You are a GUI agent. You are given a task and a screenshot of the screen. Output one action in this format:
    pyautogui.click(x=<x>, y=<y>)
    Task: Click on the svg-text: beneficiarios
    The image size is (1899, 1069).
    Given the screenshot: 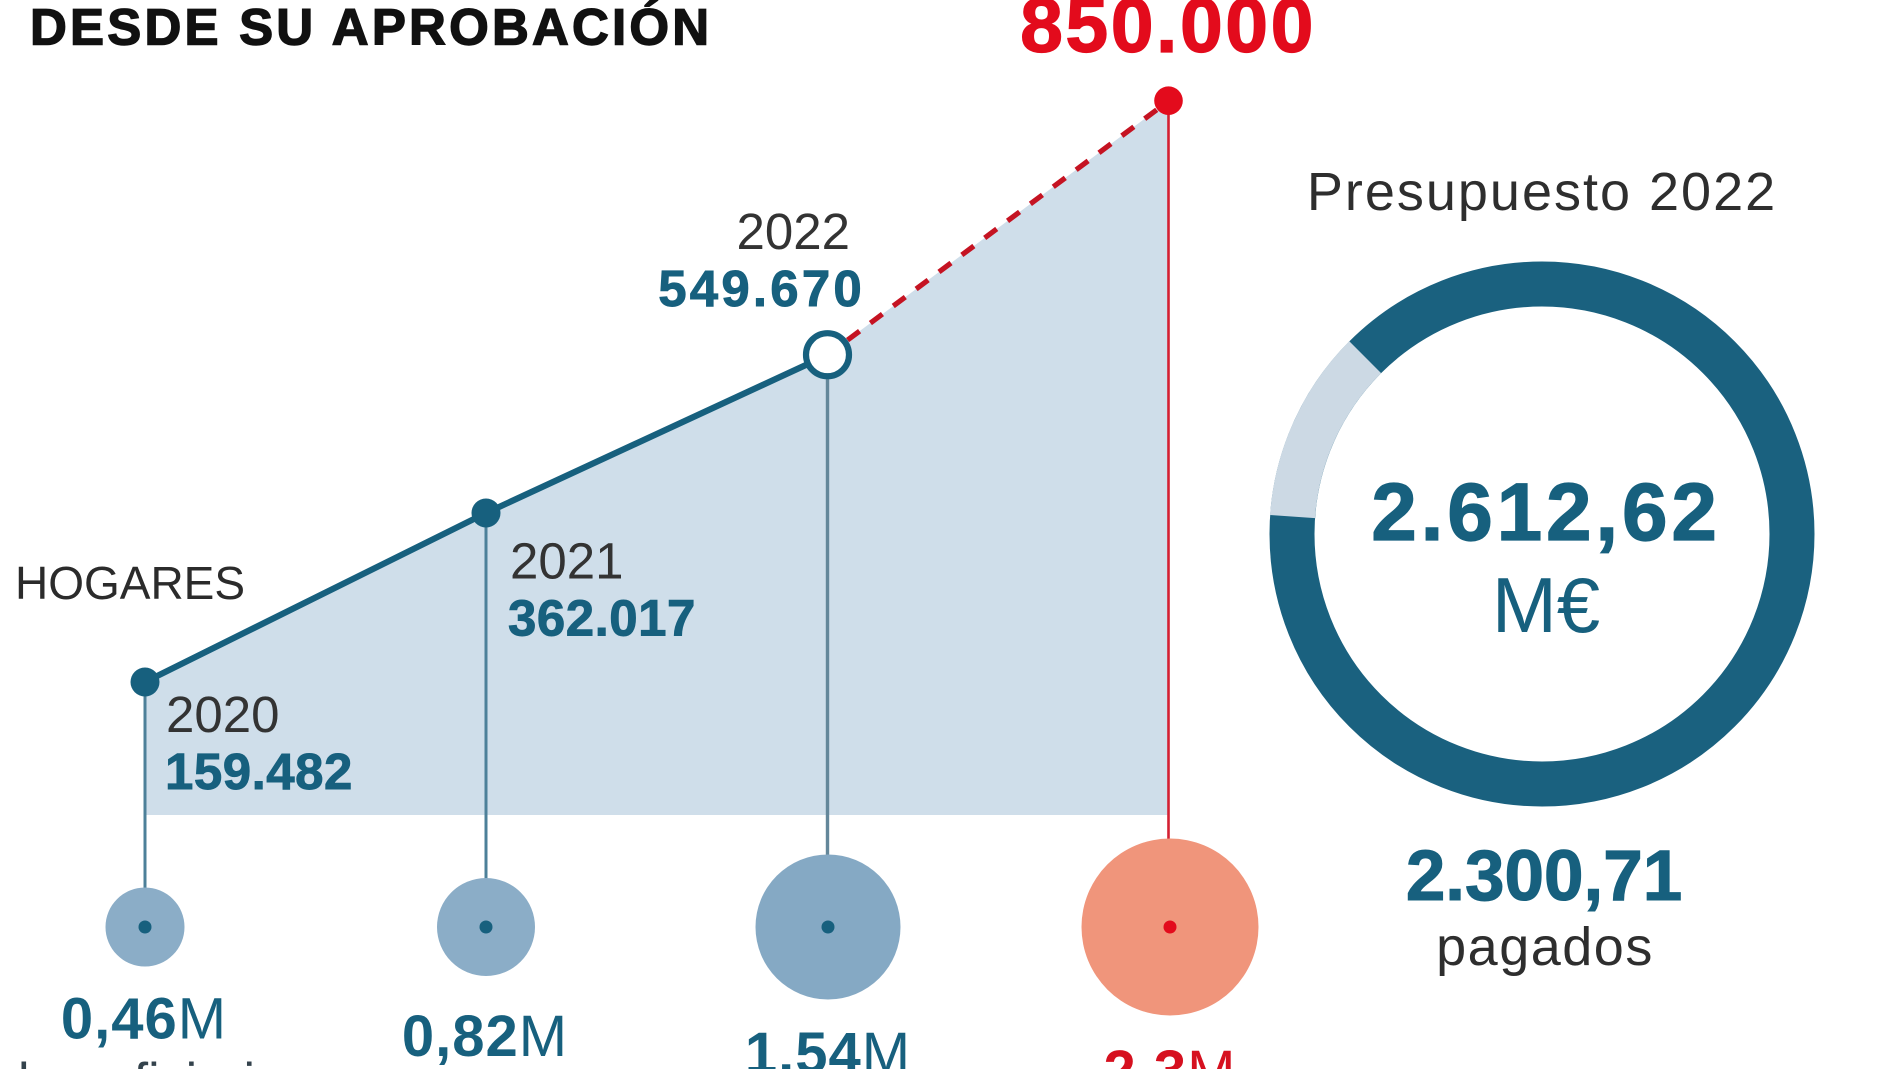 What is the action you would take?
    pyautogui.click(x=164, y=1061)
    